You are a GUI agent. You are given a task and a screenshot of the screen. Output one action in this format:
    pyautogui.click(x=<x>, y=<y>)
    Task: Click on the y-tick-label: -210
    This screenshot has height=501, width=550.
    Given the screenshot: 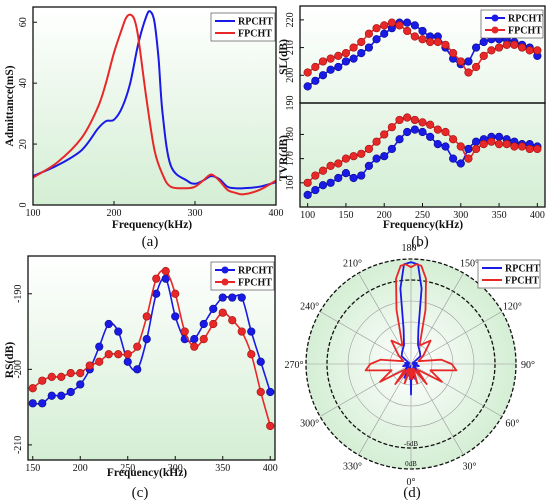 What is the action you would take?
    pyautogui.click(x=18, y=445)
    